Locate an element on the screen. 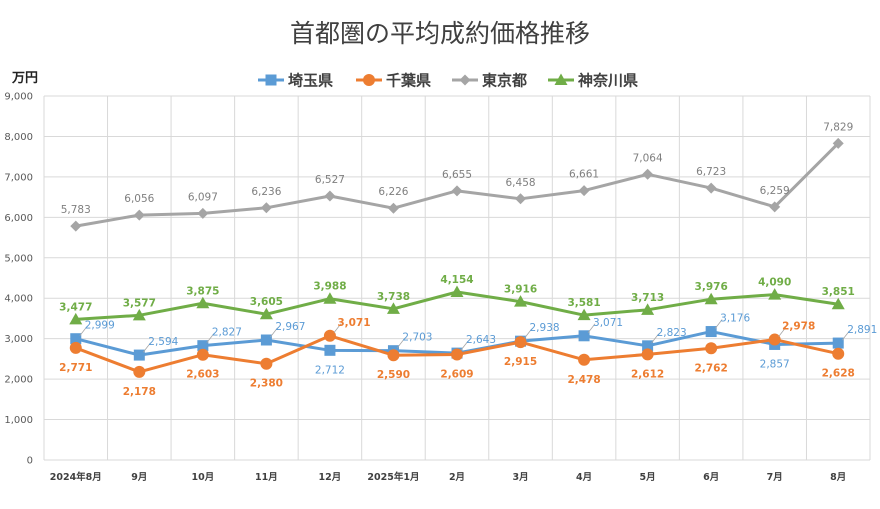  data-label: 3,988 is located at coordinates (329, 287).